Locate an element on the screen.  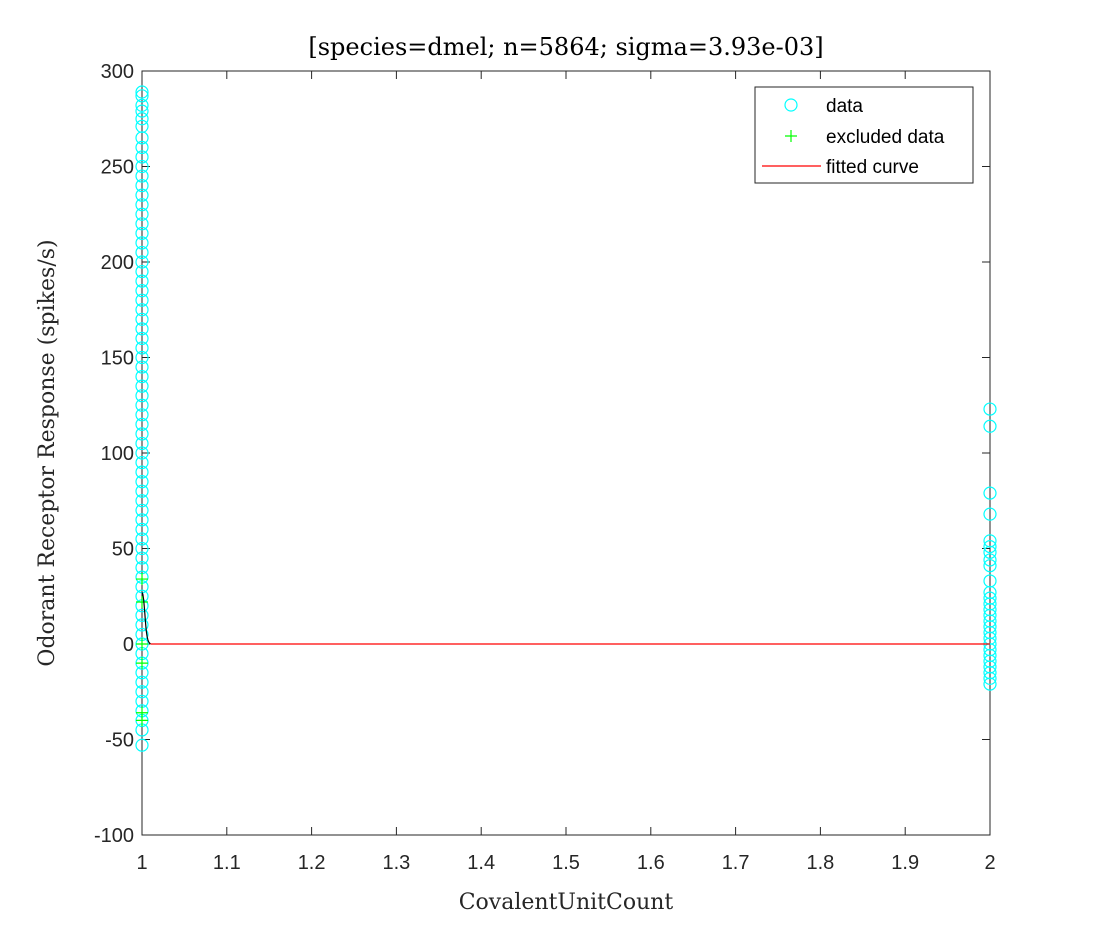
legend-excluded-marker is located at coordinates (791, 136).